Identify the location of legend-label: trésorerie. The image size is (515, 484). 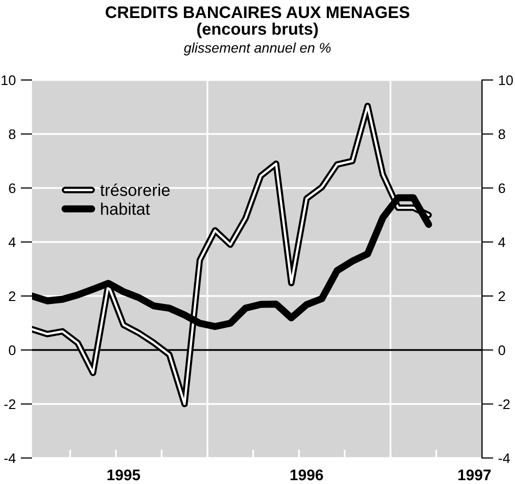
(135, 190).